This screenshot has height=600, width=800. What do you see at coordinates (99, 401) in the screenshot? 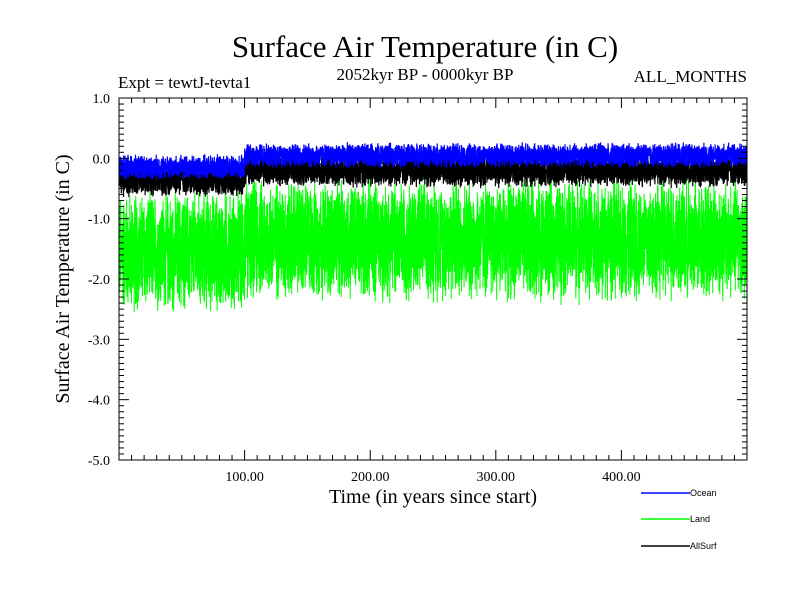
I see `y-tick-label: -4.0` at bounding box center [99, 401].